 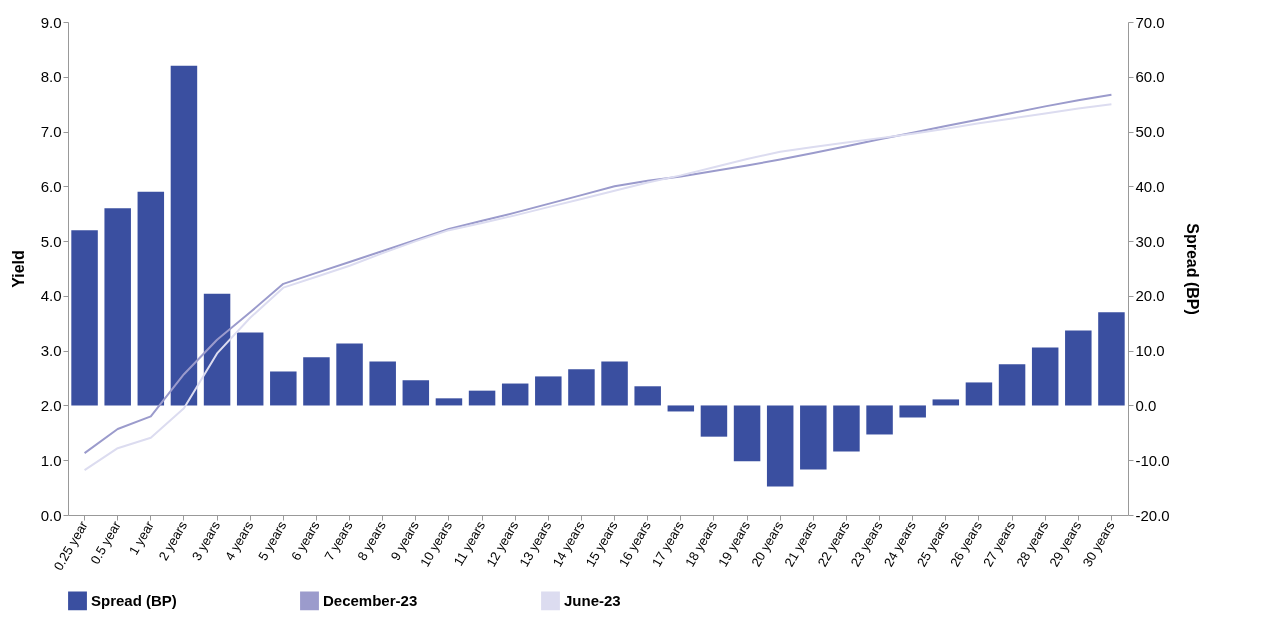 I want to click on legend-label: December-23, so click(x=370, y=600).